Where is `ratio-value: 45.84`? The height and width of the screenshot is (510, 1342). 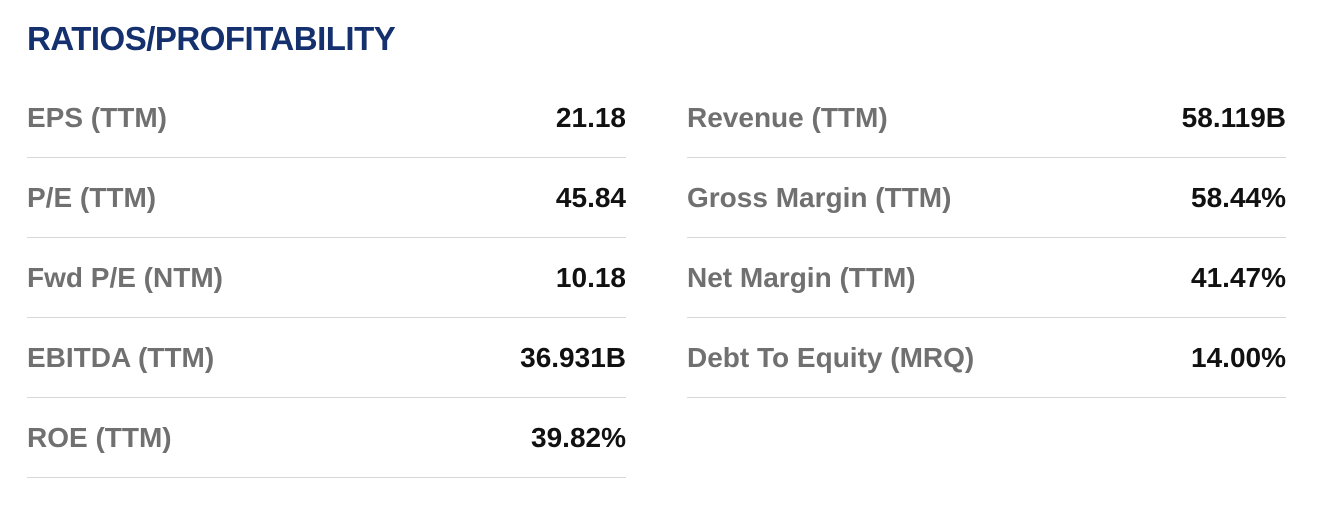
ratio-value: 45.84 is located at coordinates (590, 197).